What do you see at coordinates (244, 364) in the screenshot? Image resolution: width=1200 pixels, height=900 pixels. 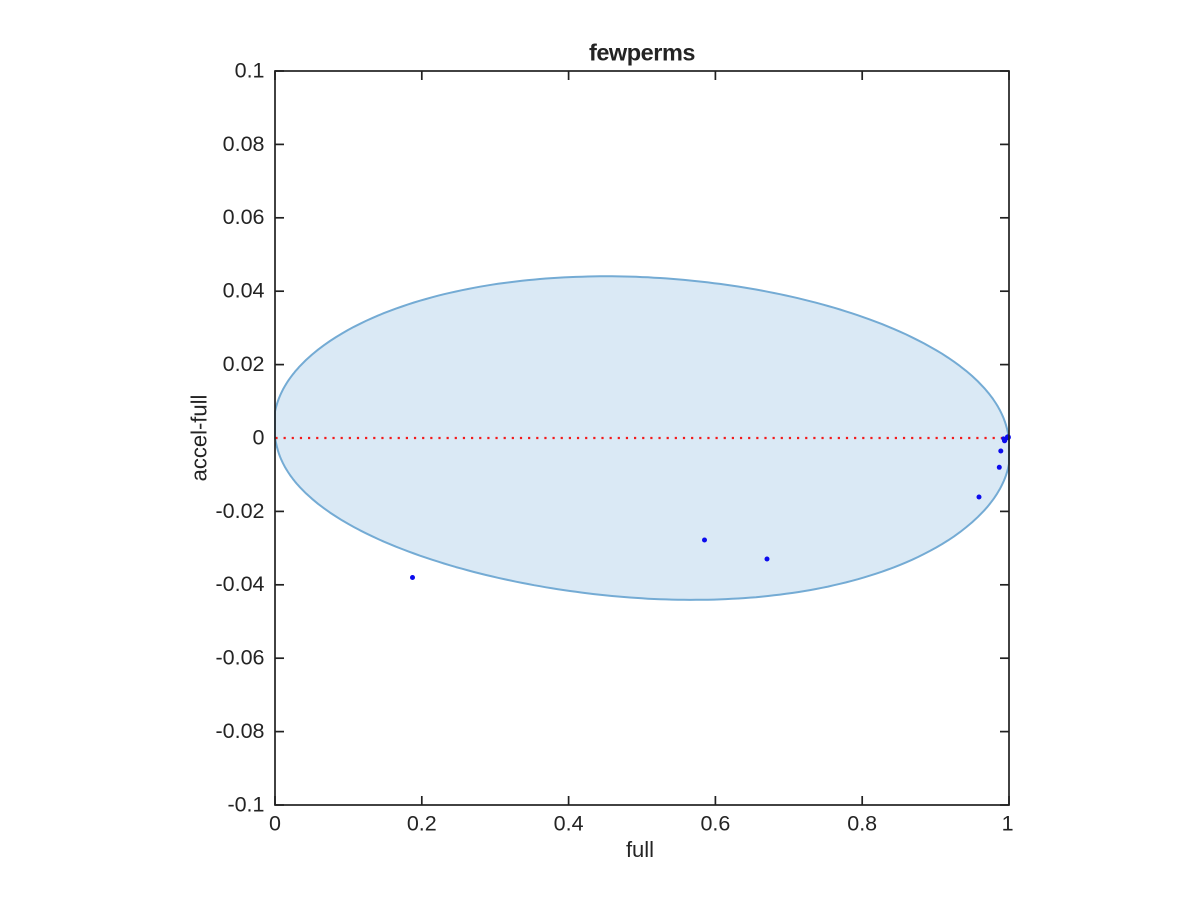 I see `svg-text: 0.02` at bounding box center [244, 364].